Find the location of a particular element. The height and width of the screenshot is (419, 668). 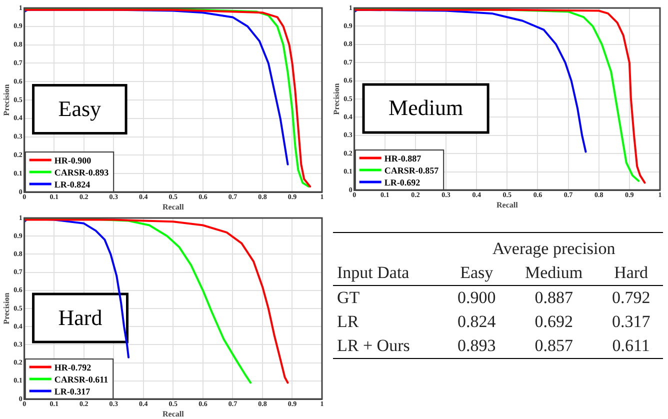

legend-label: LR-0.824 is located at coordinates (72, 184).